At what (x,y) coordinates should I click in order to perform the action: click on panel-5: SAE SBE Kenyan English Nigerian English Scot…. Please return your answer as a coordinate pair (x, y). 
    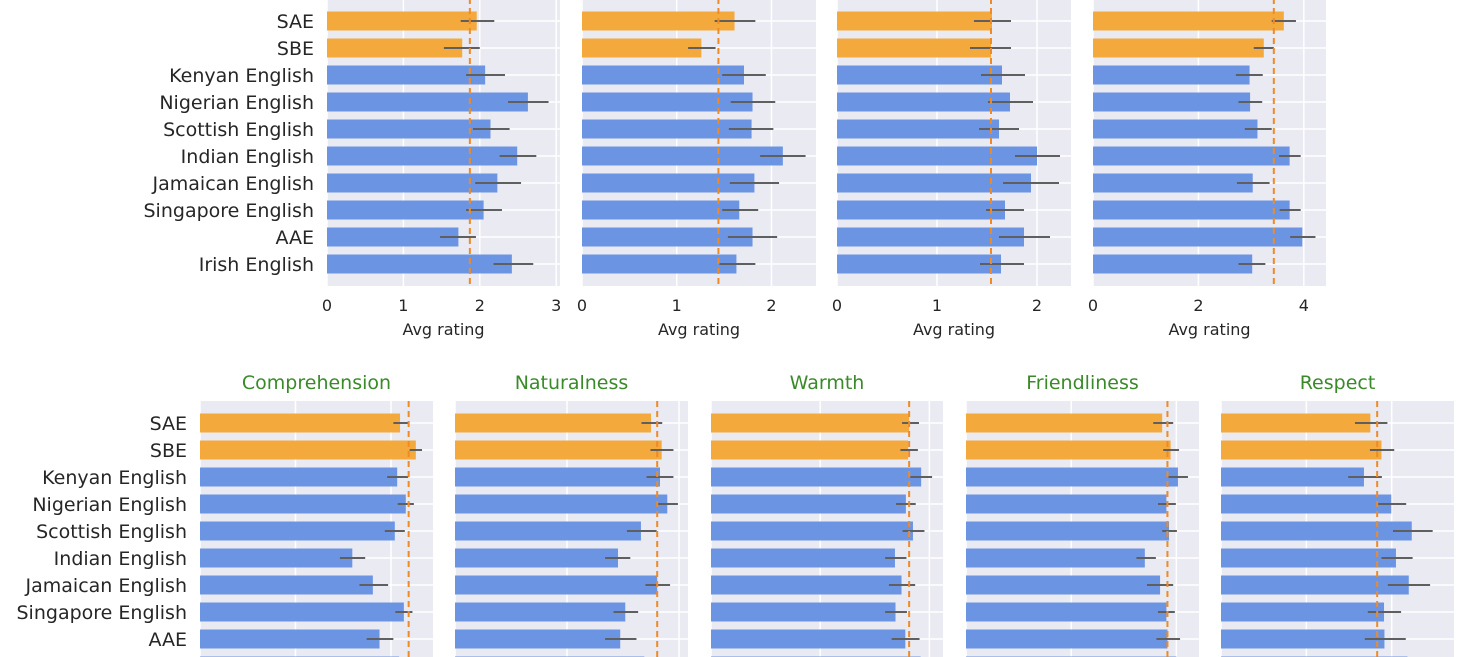
    Looking at the image, I should click on (225, 514).